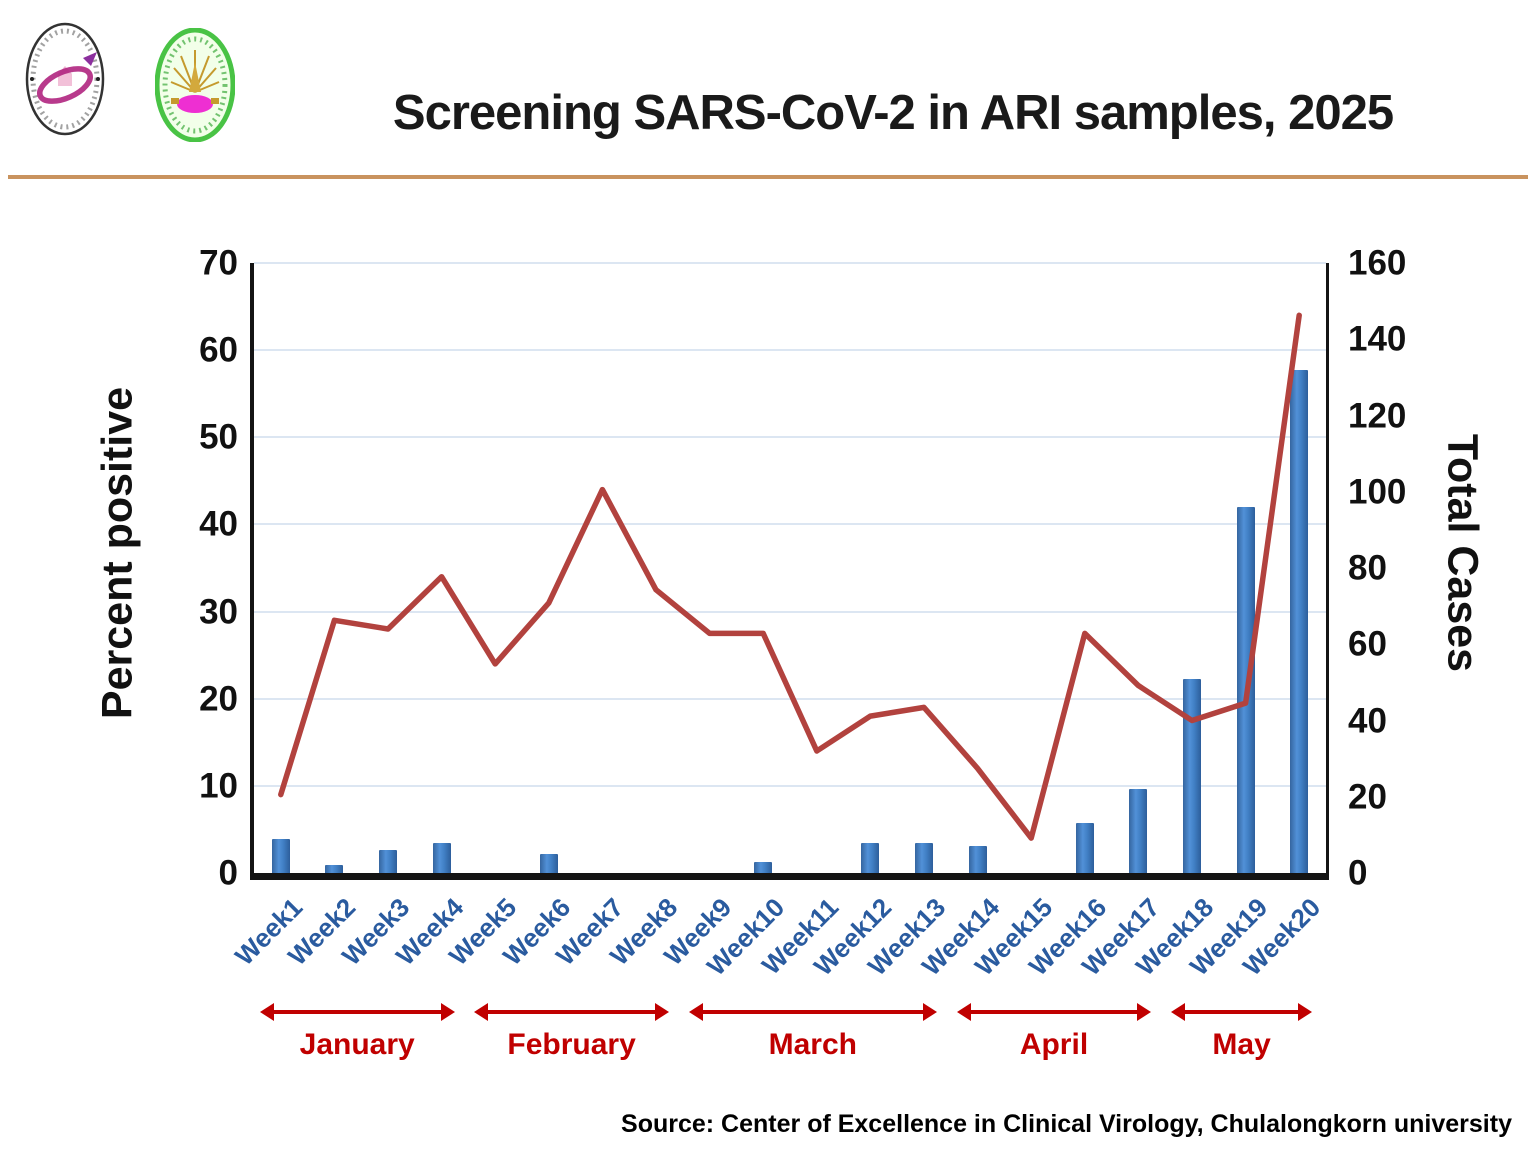 This screenshot has height=1152, width=1536. What do you see at coordinates (571, 1012) in the screenshot?
I see `month-arrow-february` at bounding box center [571, 1012].